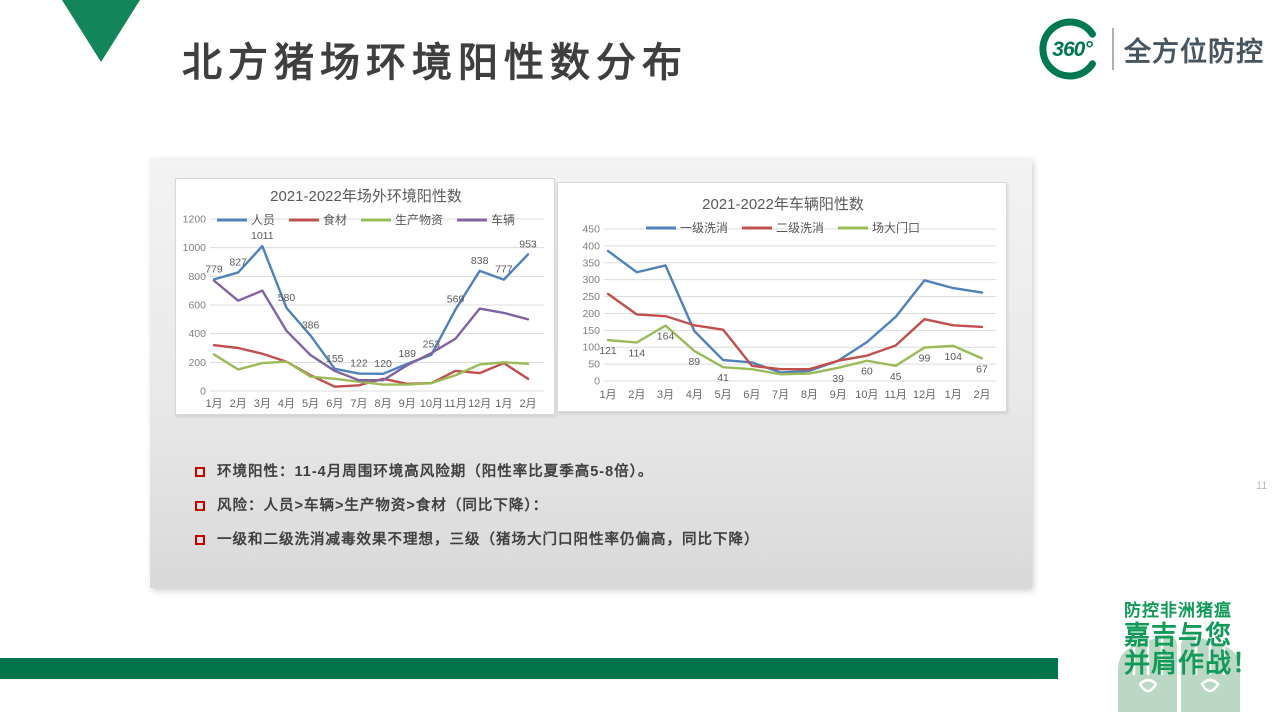 This screenshot has height=720, width=1280. Describe the element at coordinates (591, 297) in the screenshot. I see `y-axis-tick-label: 250` at that location.